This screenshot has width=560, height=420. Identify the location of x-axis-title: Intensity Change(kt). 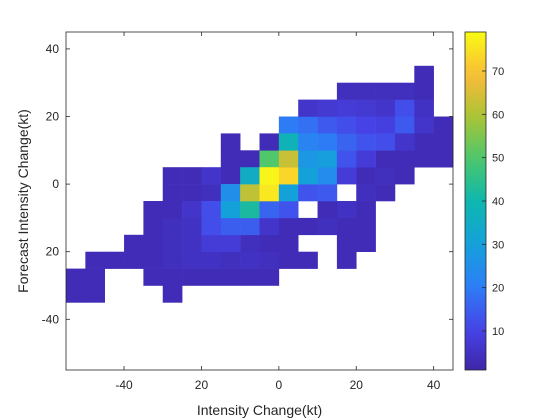
(259, 410).